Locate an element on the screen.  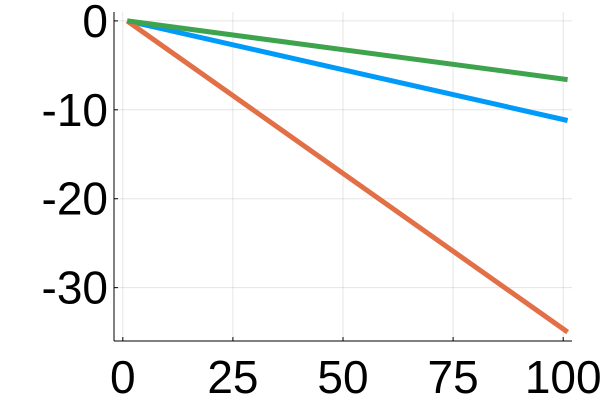
x-tick-label: 25 is located at coordinates (232, 375).